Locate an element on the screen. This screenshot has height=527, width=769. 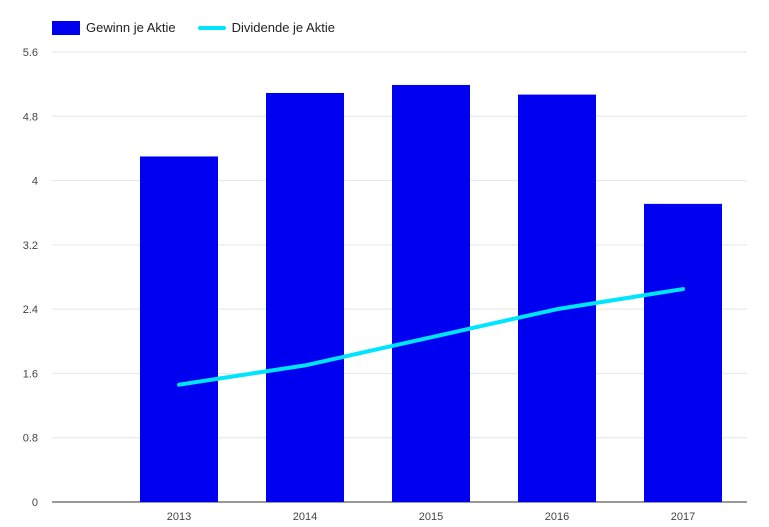
legend: Gewinn je Aktie Dividende je Aktie is located at coordinates (204, 27).